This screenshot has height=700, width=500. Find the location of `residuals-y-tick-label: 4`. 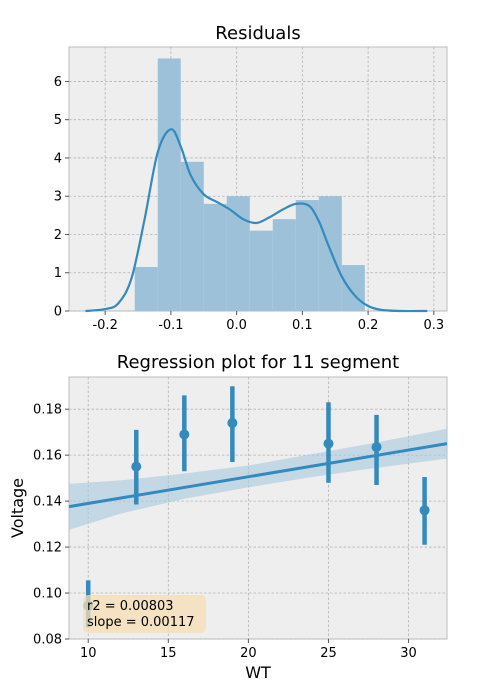

residuals-y-tick-label: 4 is located at coordinates (58, 158).